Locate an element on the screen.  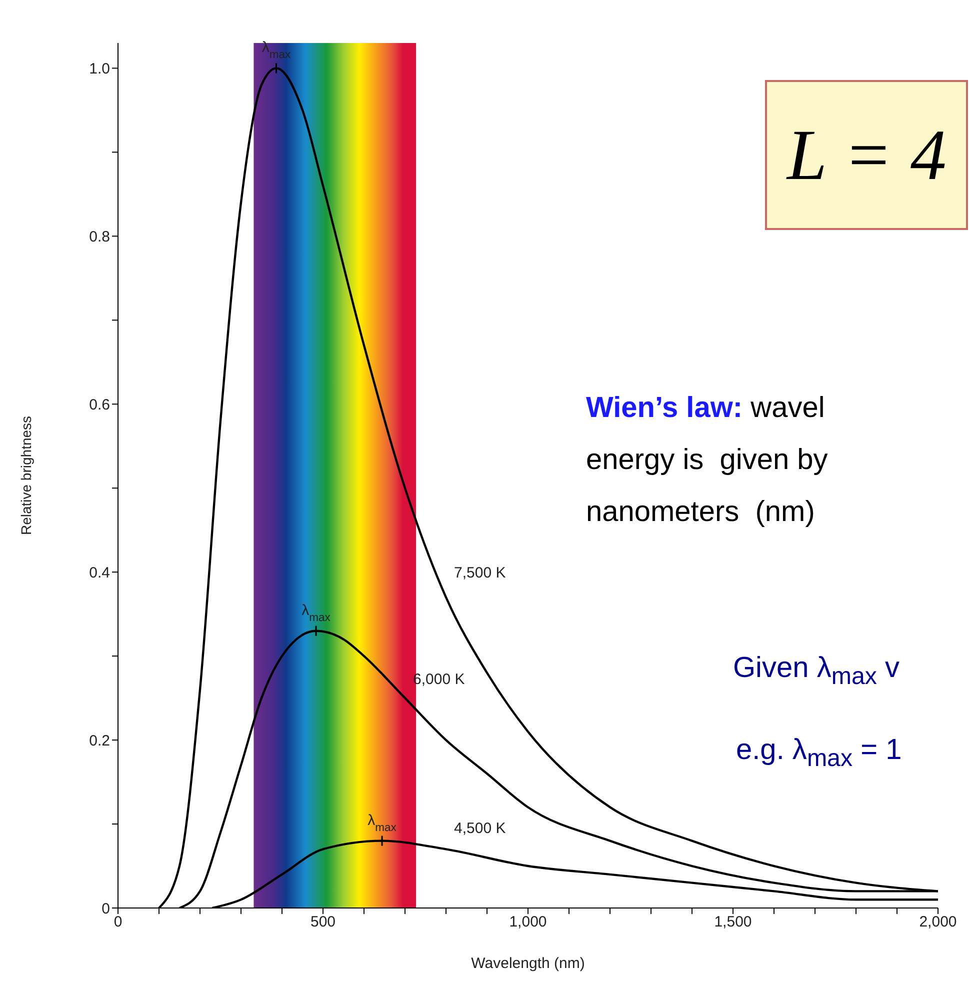
x-tick-label: 2,000 is located at coordinates (938, 922).